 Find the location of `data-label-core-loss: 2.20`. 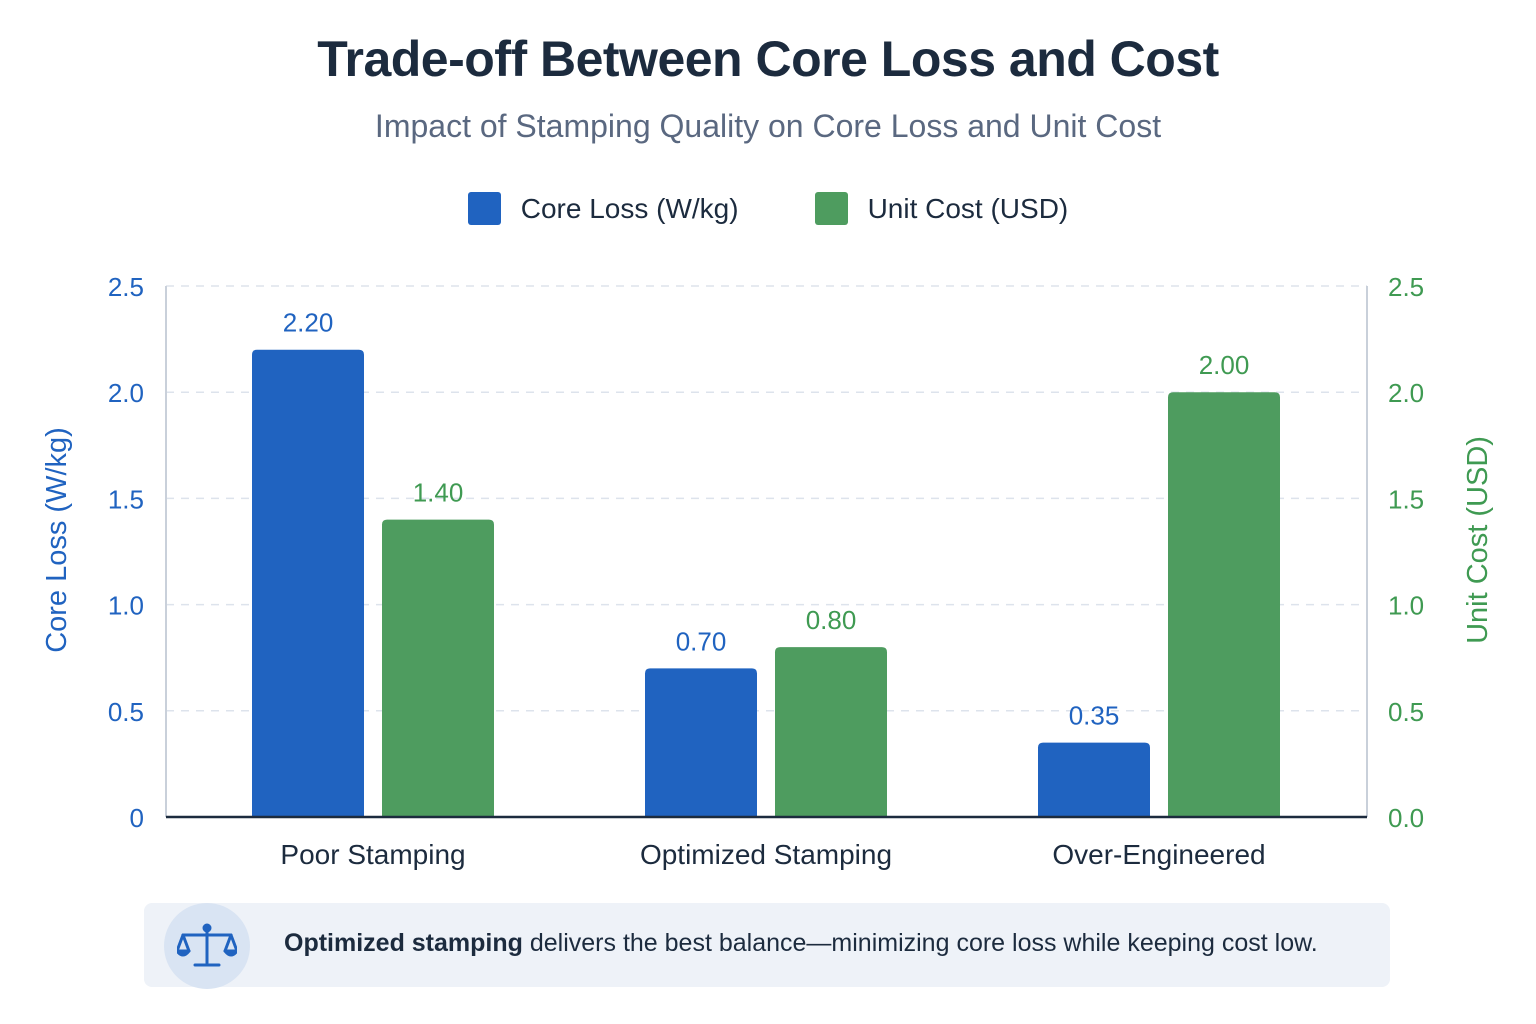

data-label-core-loss: 2.20 is located at coordinates (308, 323).